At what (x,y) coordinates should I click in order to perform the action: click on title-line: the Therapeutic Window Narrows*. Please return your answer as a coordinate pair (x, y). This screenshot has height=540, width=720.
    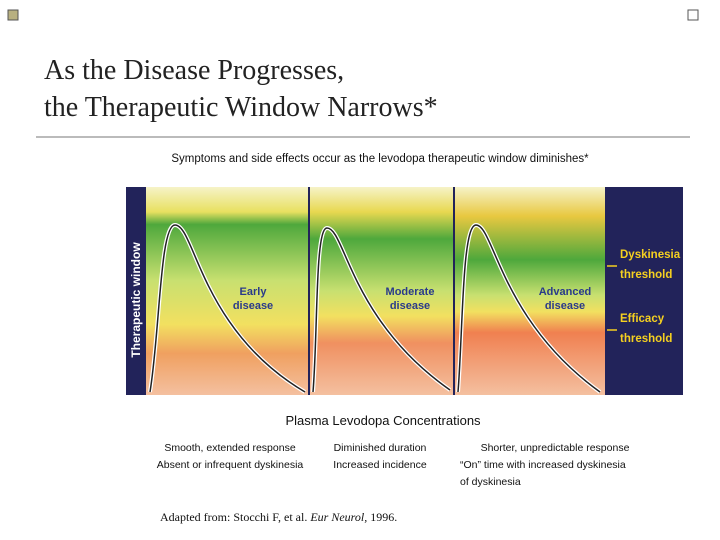
    Looking at the image, I should click on (241, 107).